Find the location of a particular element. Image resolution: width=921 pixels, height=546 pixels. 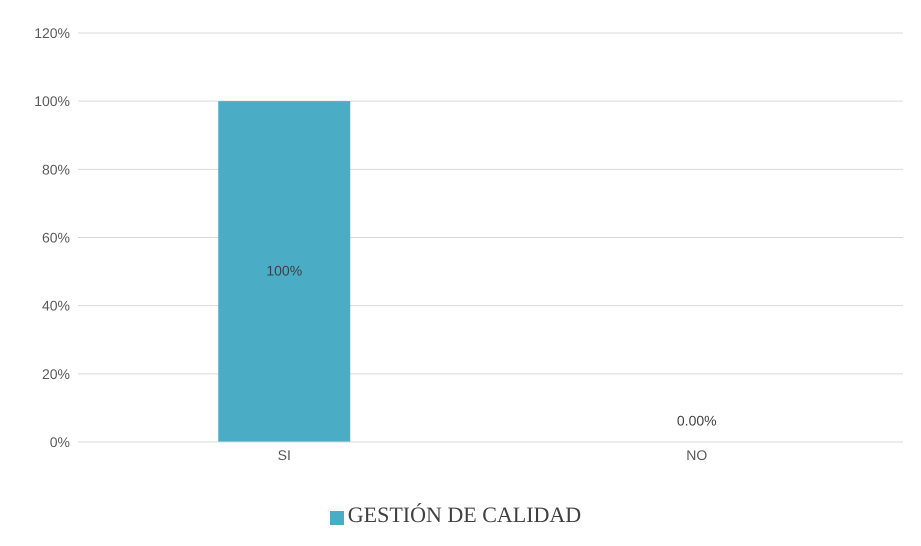

data-label: 100% is located at coordinates (284, 270).